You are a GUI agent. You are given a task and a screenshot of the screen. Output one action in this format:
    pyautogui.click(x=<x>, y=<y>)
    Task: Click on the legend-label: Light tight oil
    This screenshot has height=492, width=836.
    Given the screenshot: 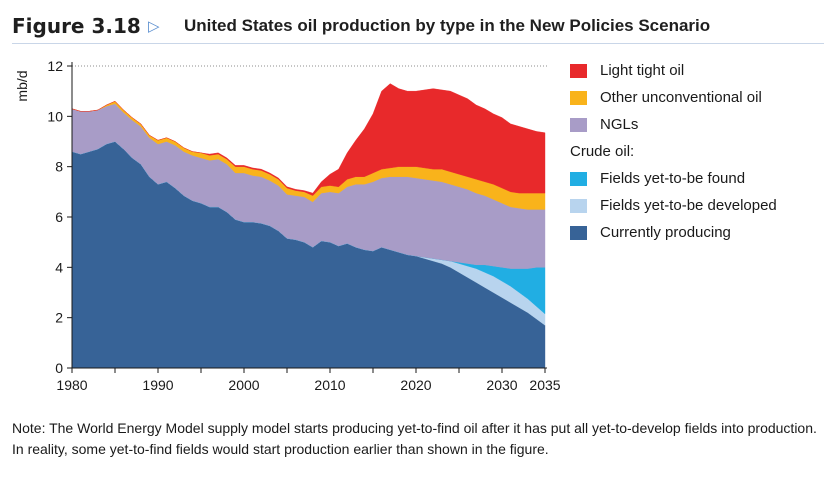 What is the action you would take?
    pyautogui.click(x=642, y=70)
    